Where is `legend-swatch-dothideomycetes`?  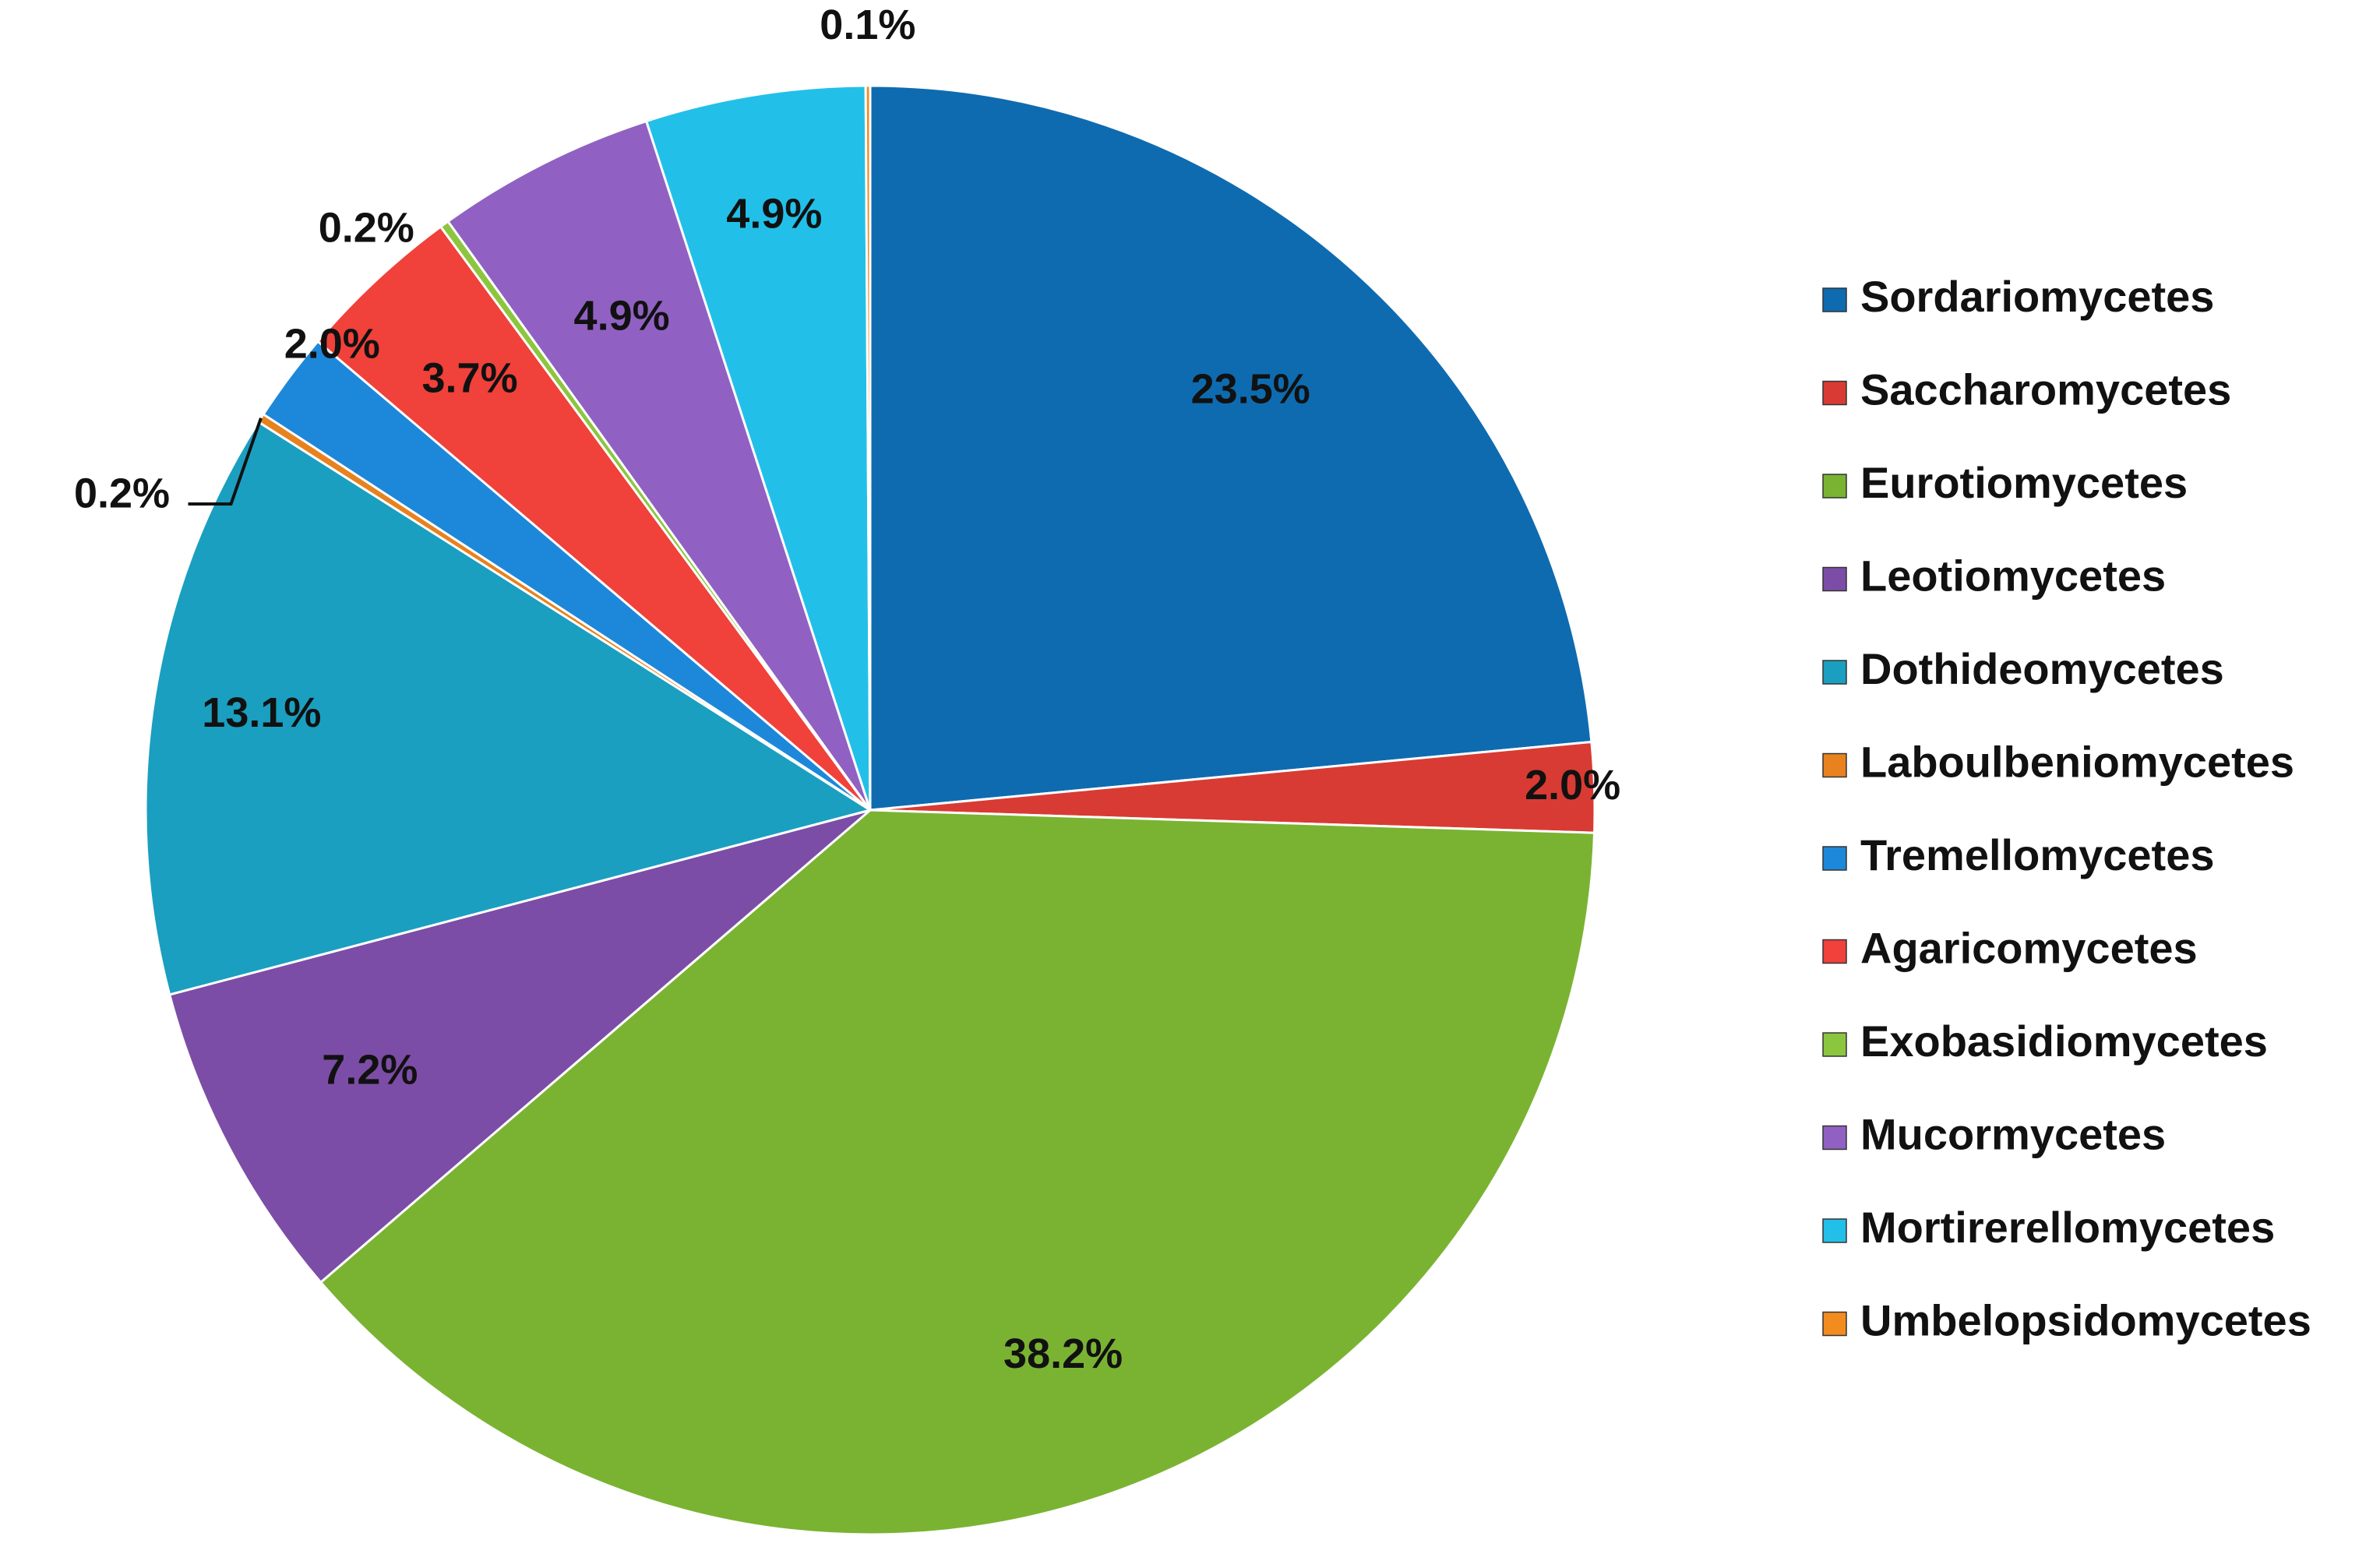 legend-swatch-dothideomycetes is located at coordinates (1835, 673).